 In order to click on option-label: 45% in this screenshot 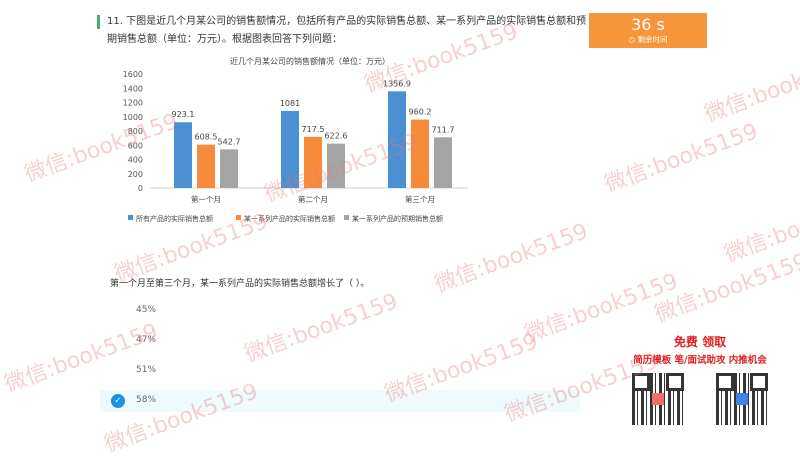, I will do `click(146, 310)`.